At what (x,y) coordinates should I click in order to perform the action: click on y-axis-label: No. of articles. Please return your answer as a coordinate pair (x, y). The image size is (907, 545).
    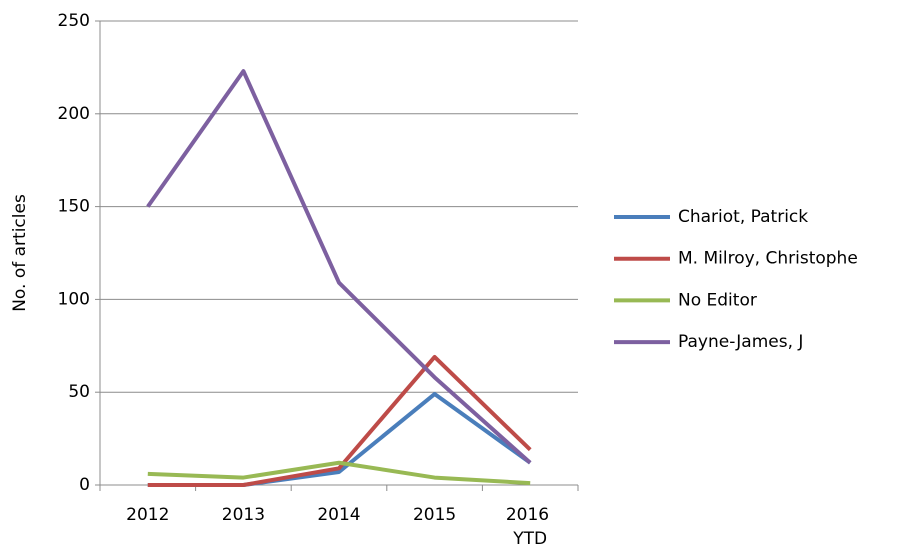
    Looking at the image, I should click on (20, 253).